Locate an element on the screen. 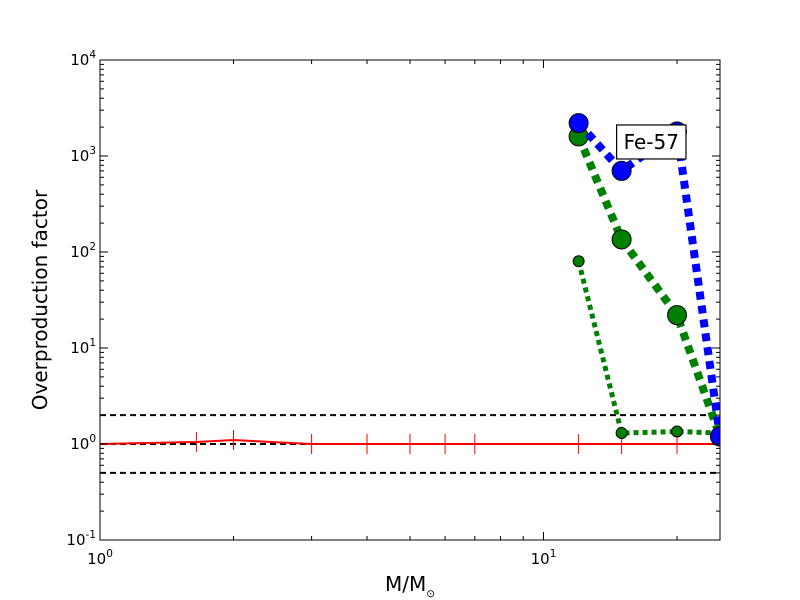 This screenshot has height=600, width=800. annotation-box: Fe-57 is located at coordinates (651, 142).